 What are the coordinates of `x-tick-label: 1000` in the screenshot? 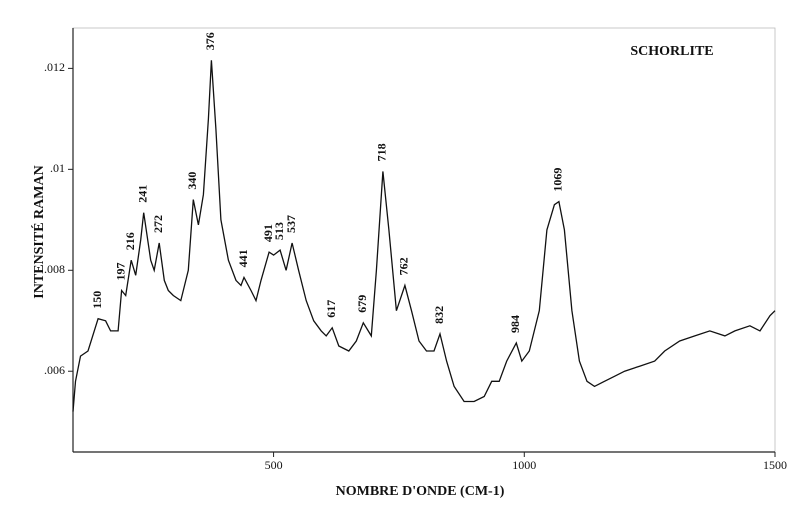 It's located at (524, 465).